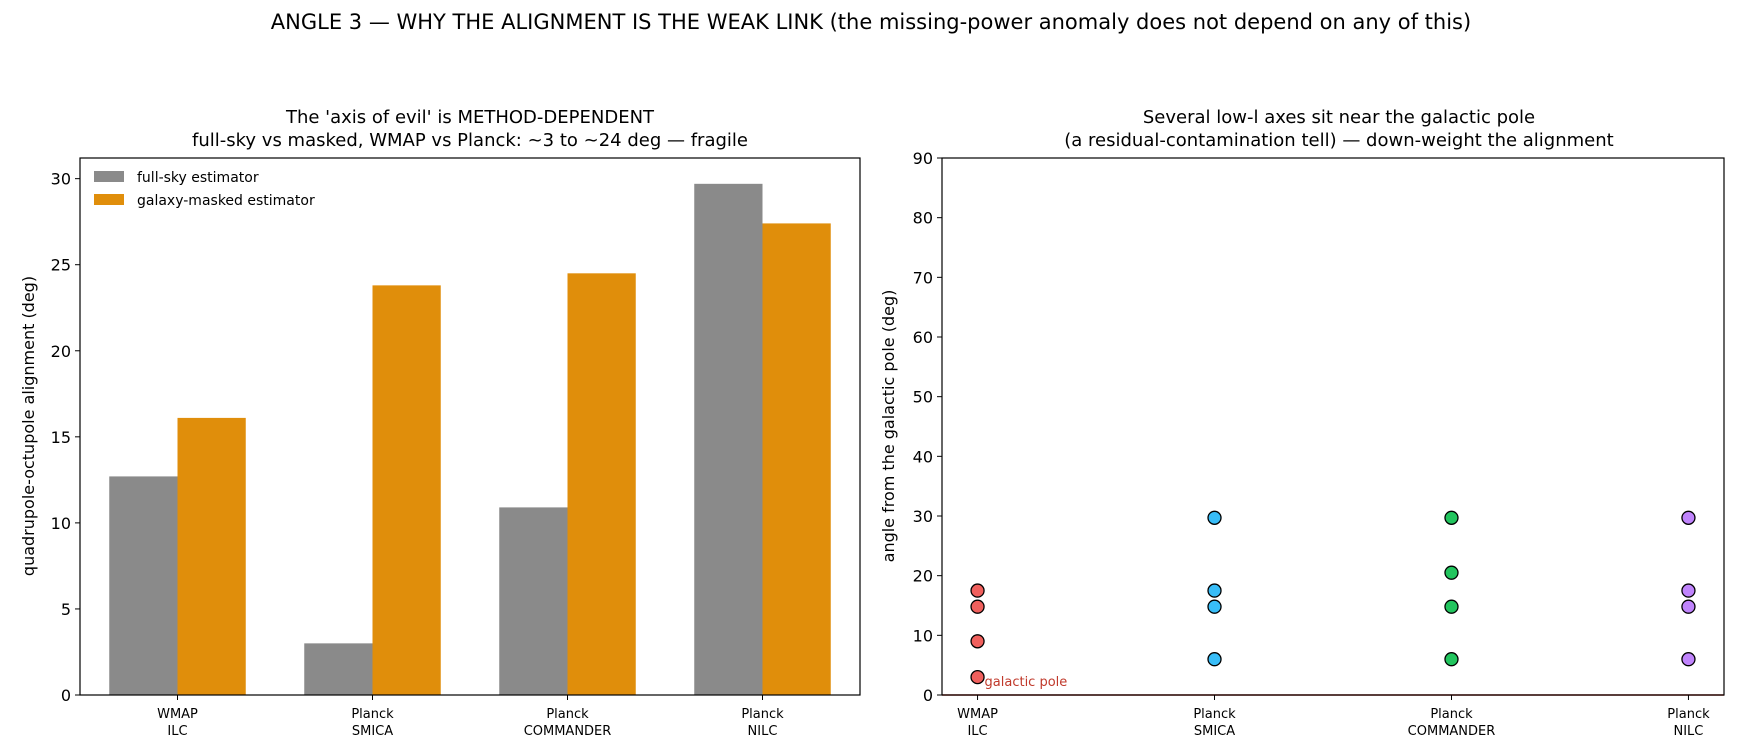 This screenshot has width=1742, height=754. Describe the element at coordinates (28, 426) in the screenshot. I see `bar-chart-ylabel: quadrupole-octupole alignment (deg)` at that location.